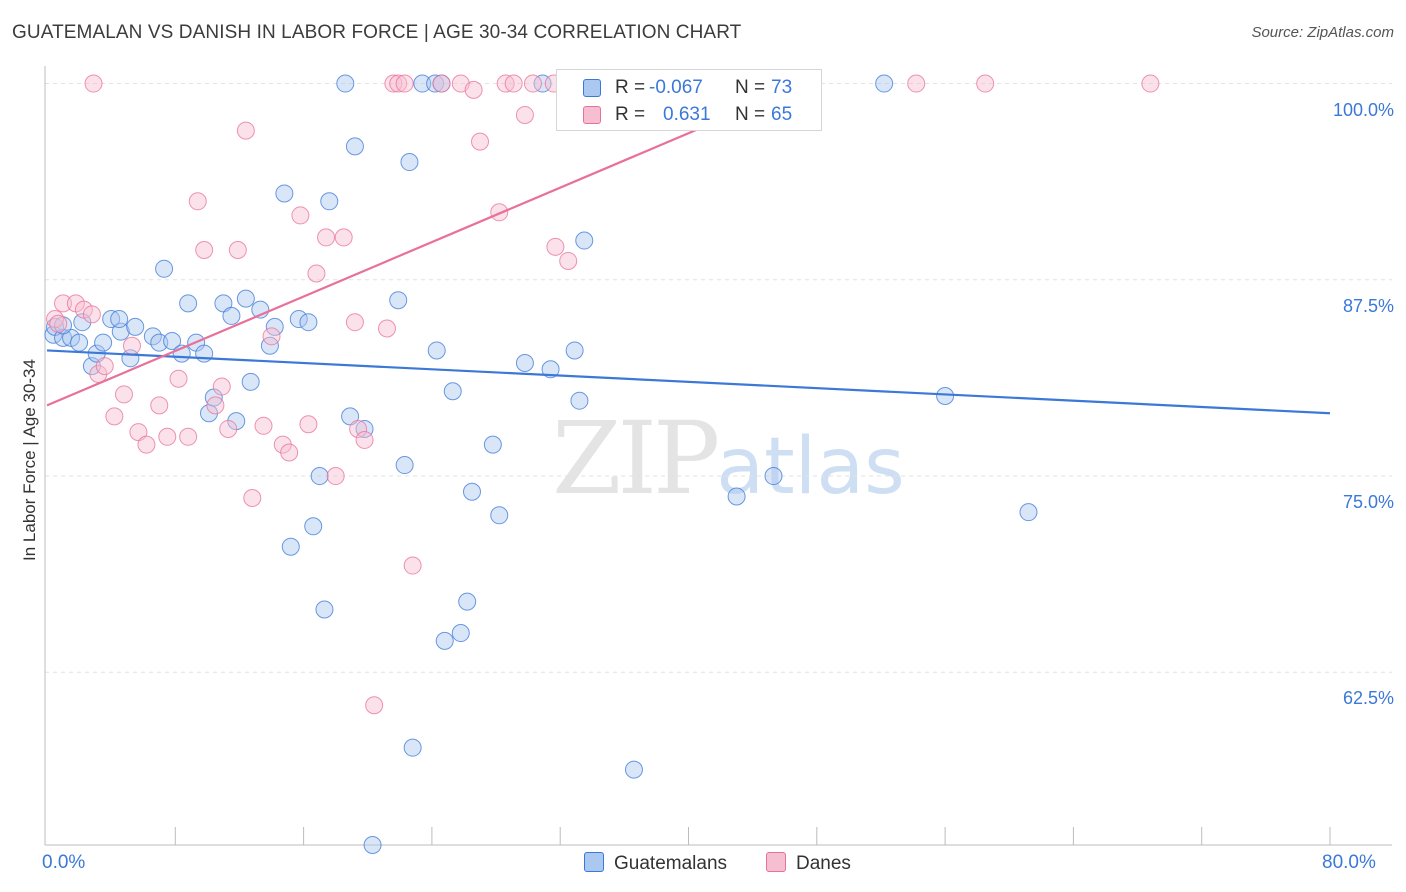 This screenshot has height=892, width=1406. I want to click on legend-item-guatemalans: Guatemalans, so click(655, 863).